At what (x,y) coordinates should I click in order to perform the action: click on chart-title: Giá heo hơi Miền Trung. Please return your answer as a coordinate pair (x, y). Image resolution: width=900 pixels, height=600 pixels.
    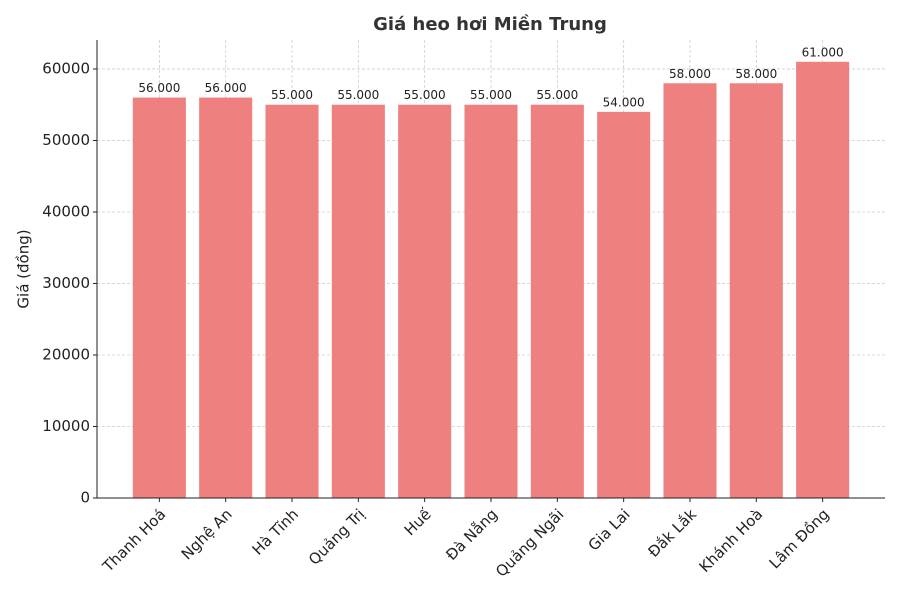
    Looking at the image, I should click on (490, 24).